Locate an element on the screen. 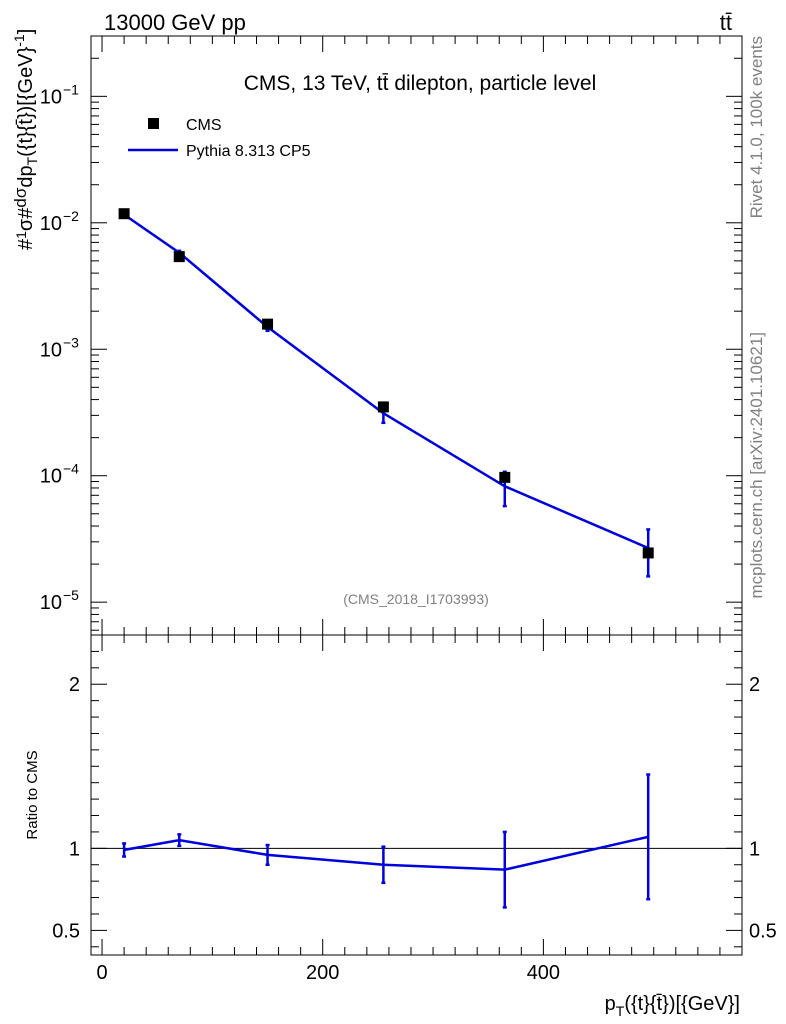 The width and height of the screenshot is (786, 1024). rivet-version-label: Rivet 4.1.0, 100k events is located at coordinates (756, 127).